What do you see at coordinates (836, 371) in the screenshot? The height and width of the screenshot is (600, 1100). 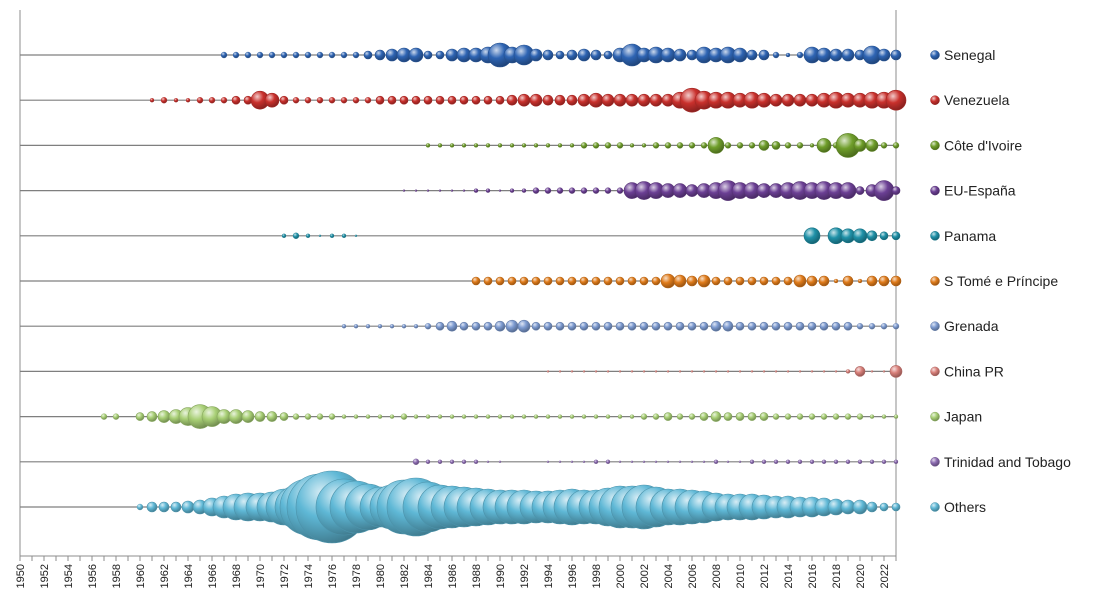 I see `bubble-china-pr-2018` at bounding box center [836, 371].